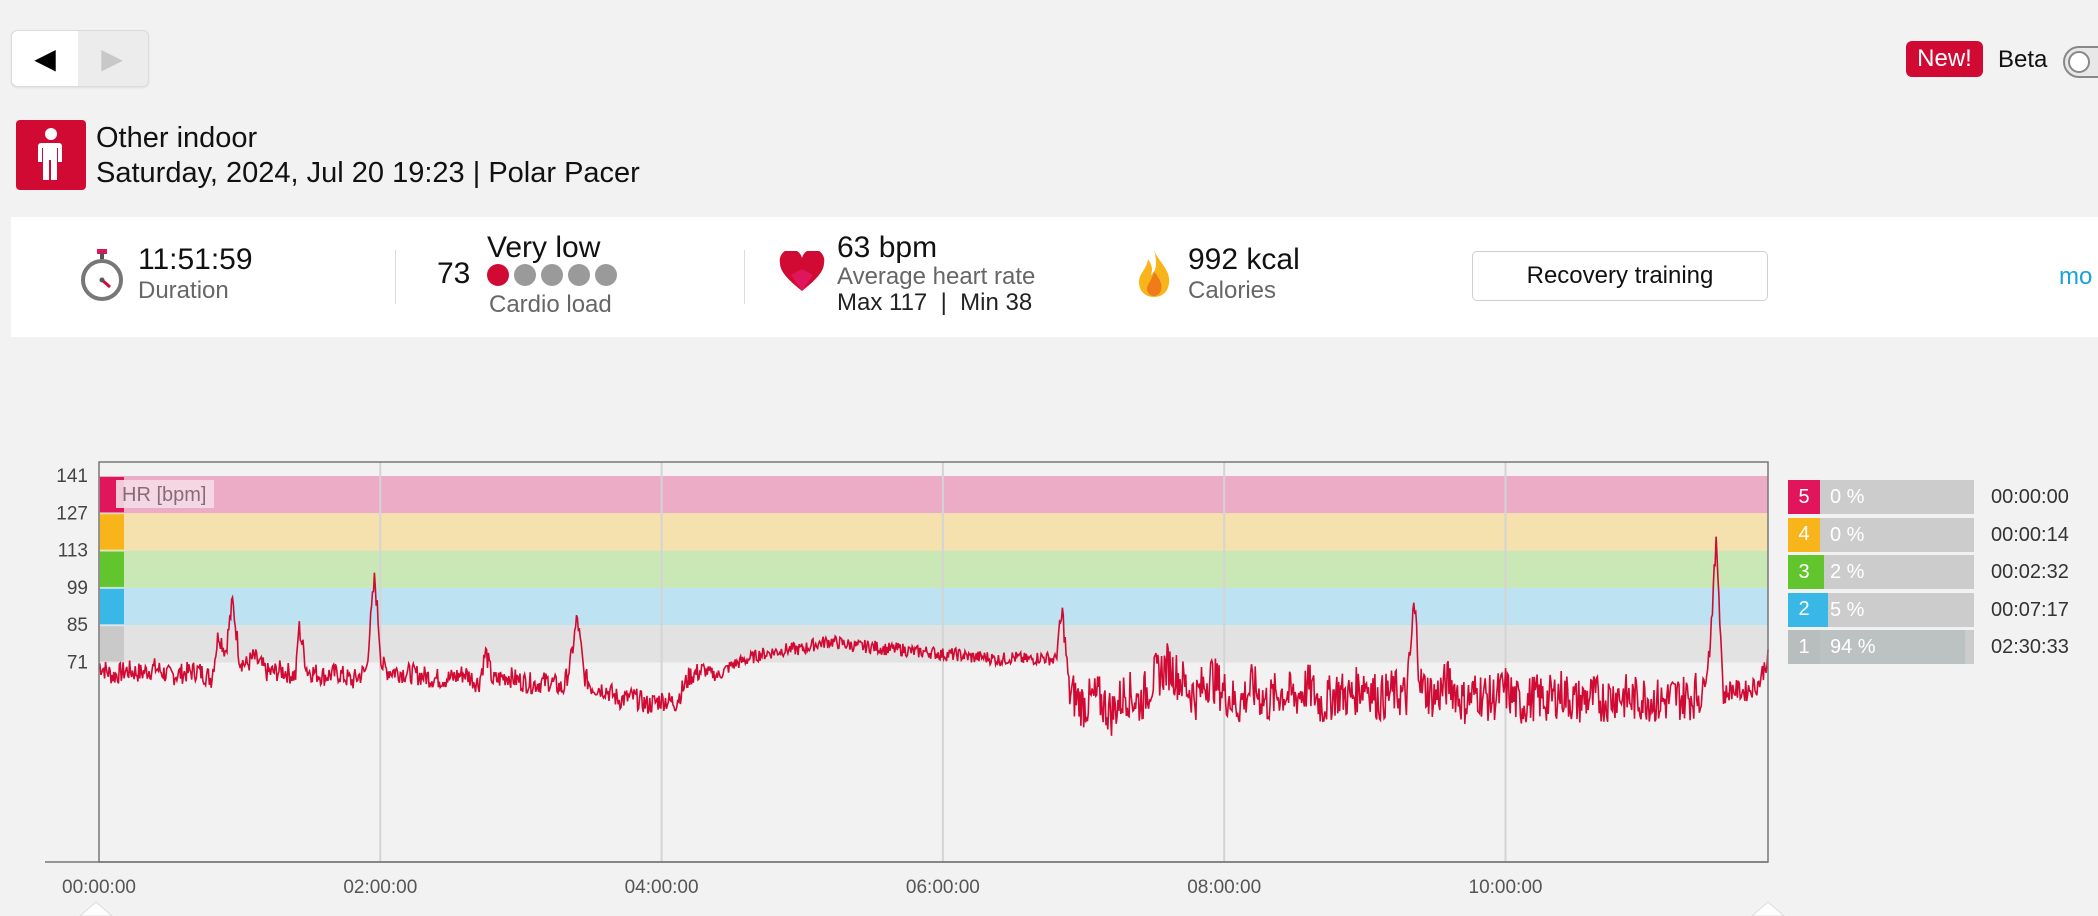 This screenshot has width=2098, height=916. What do you see at coordinates (550, 304) in the screenshot?
I see `cardio-load-label: Cardio load` at bounding box center [550, 304].